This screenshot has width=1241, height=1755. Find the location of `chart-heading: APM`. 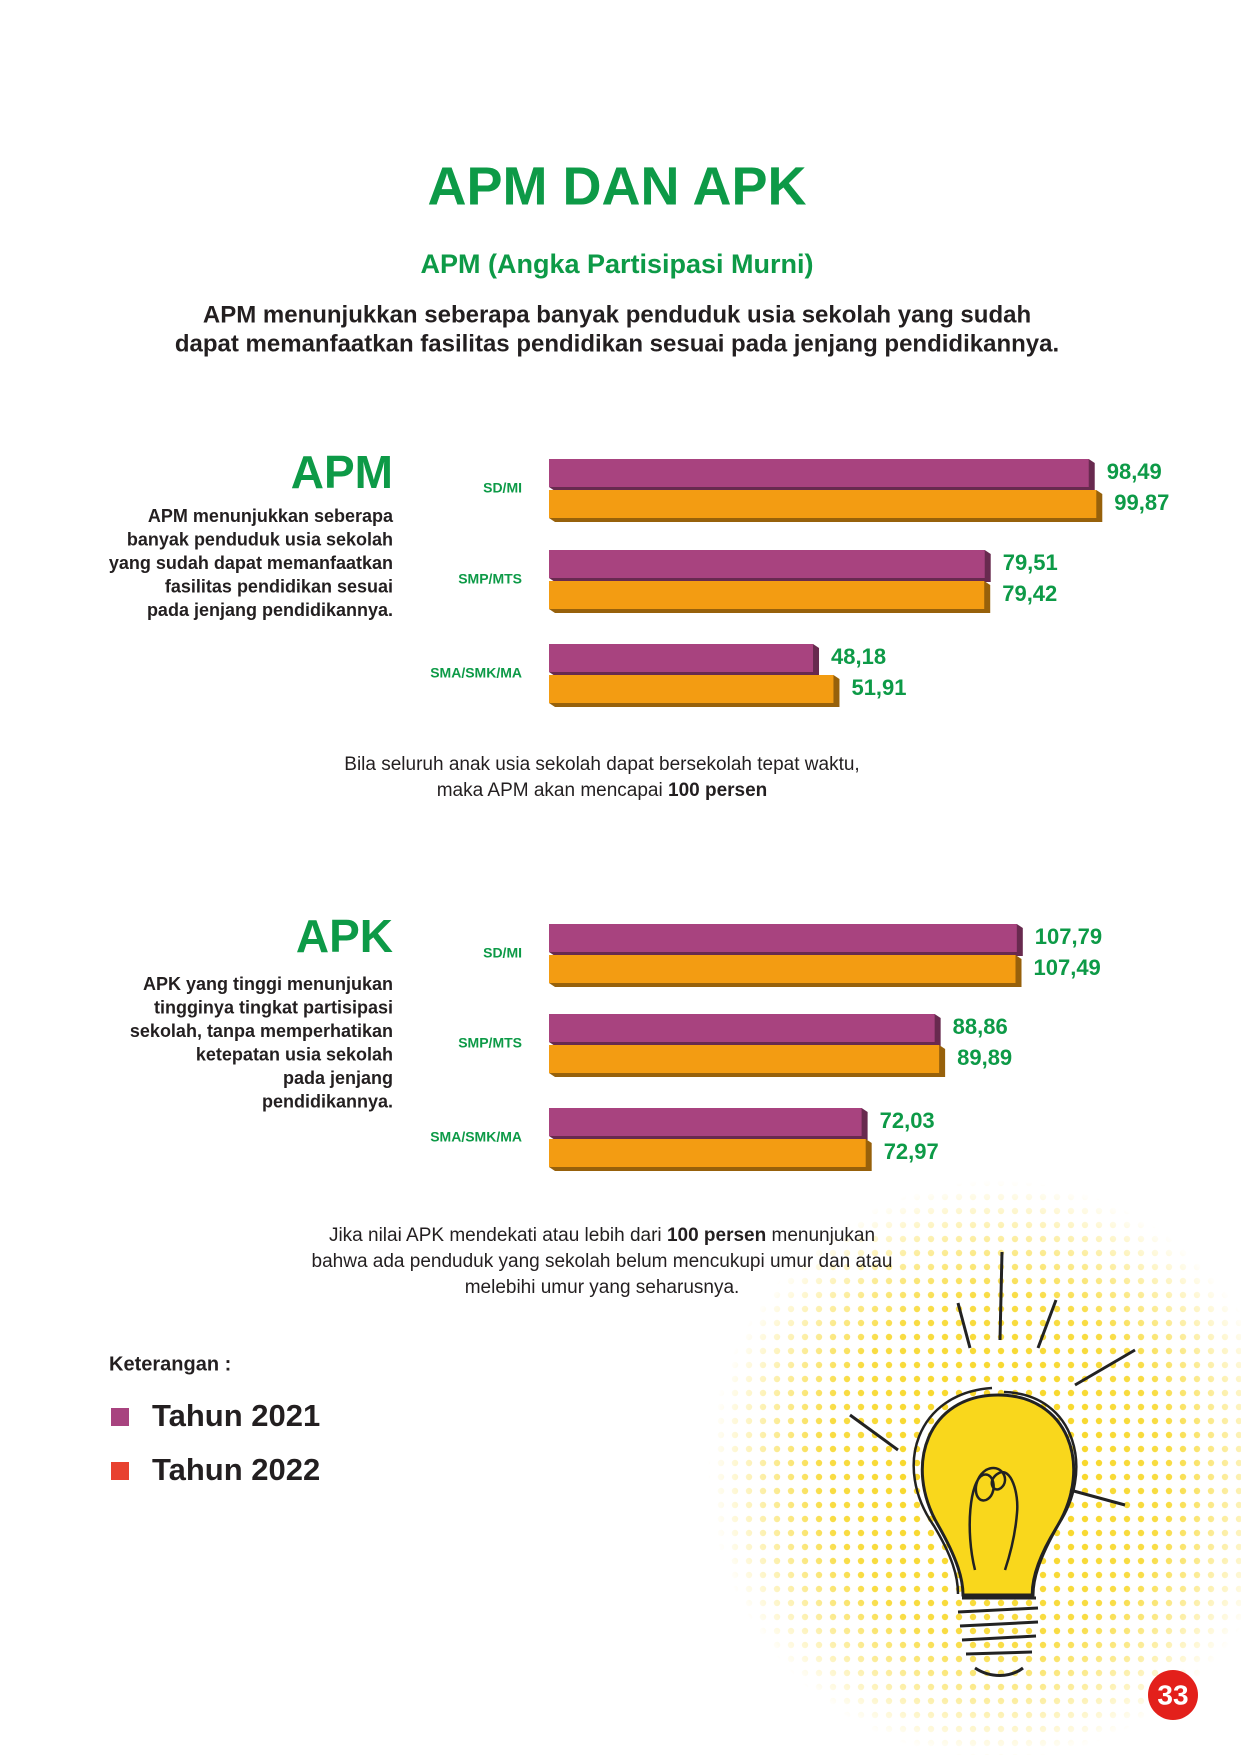

chart-heading: APM is located at coordinates (342, 472).